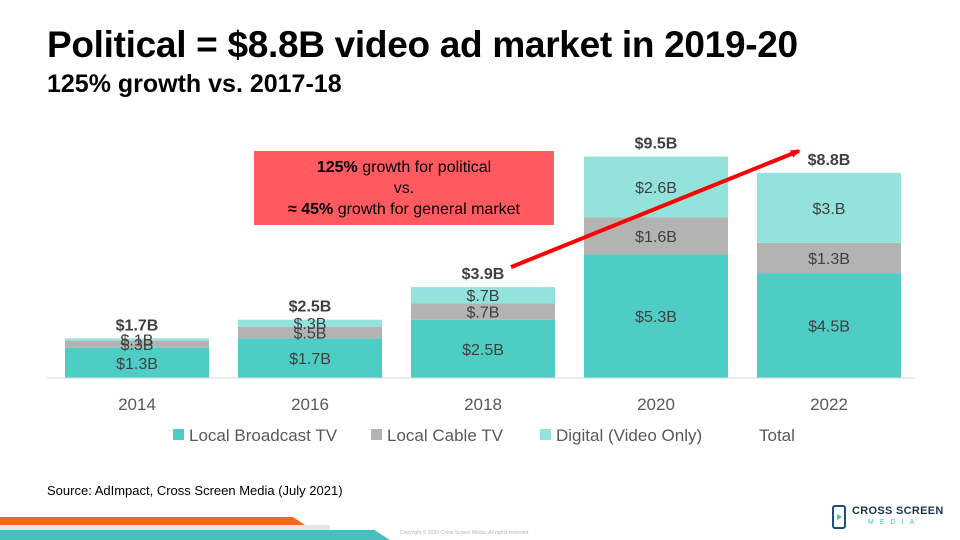  What do you see at coordinates (137, 404) in the screenshot?
I see `x-tick-2014: 2014` at bounding box center [137, 404].